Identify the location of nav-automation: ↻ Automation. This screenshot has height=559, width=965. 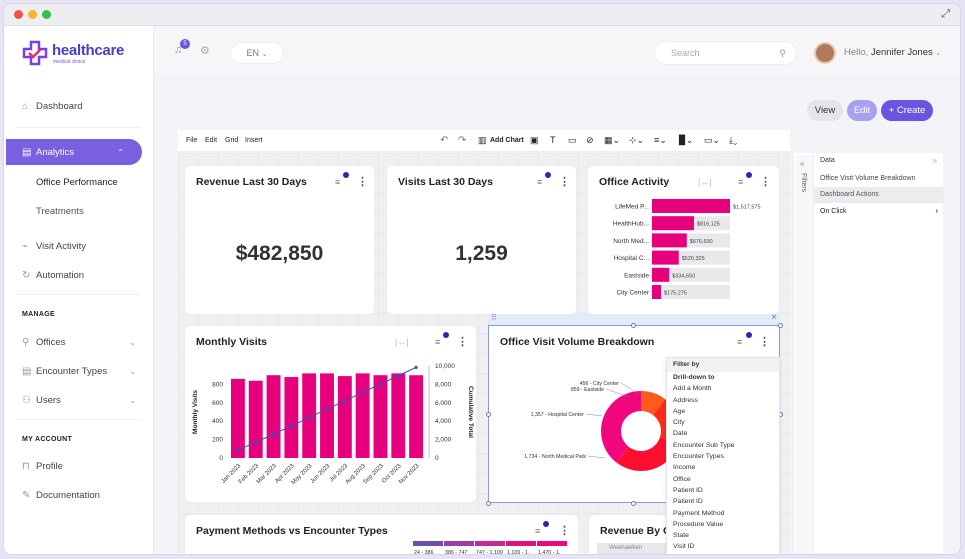
(79, 275).